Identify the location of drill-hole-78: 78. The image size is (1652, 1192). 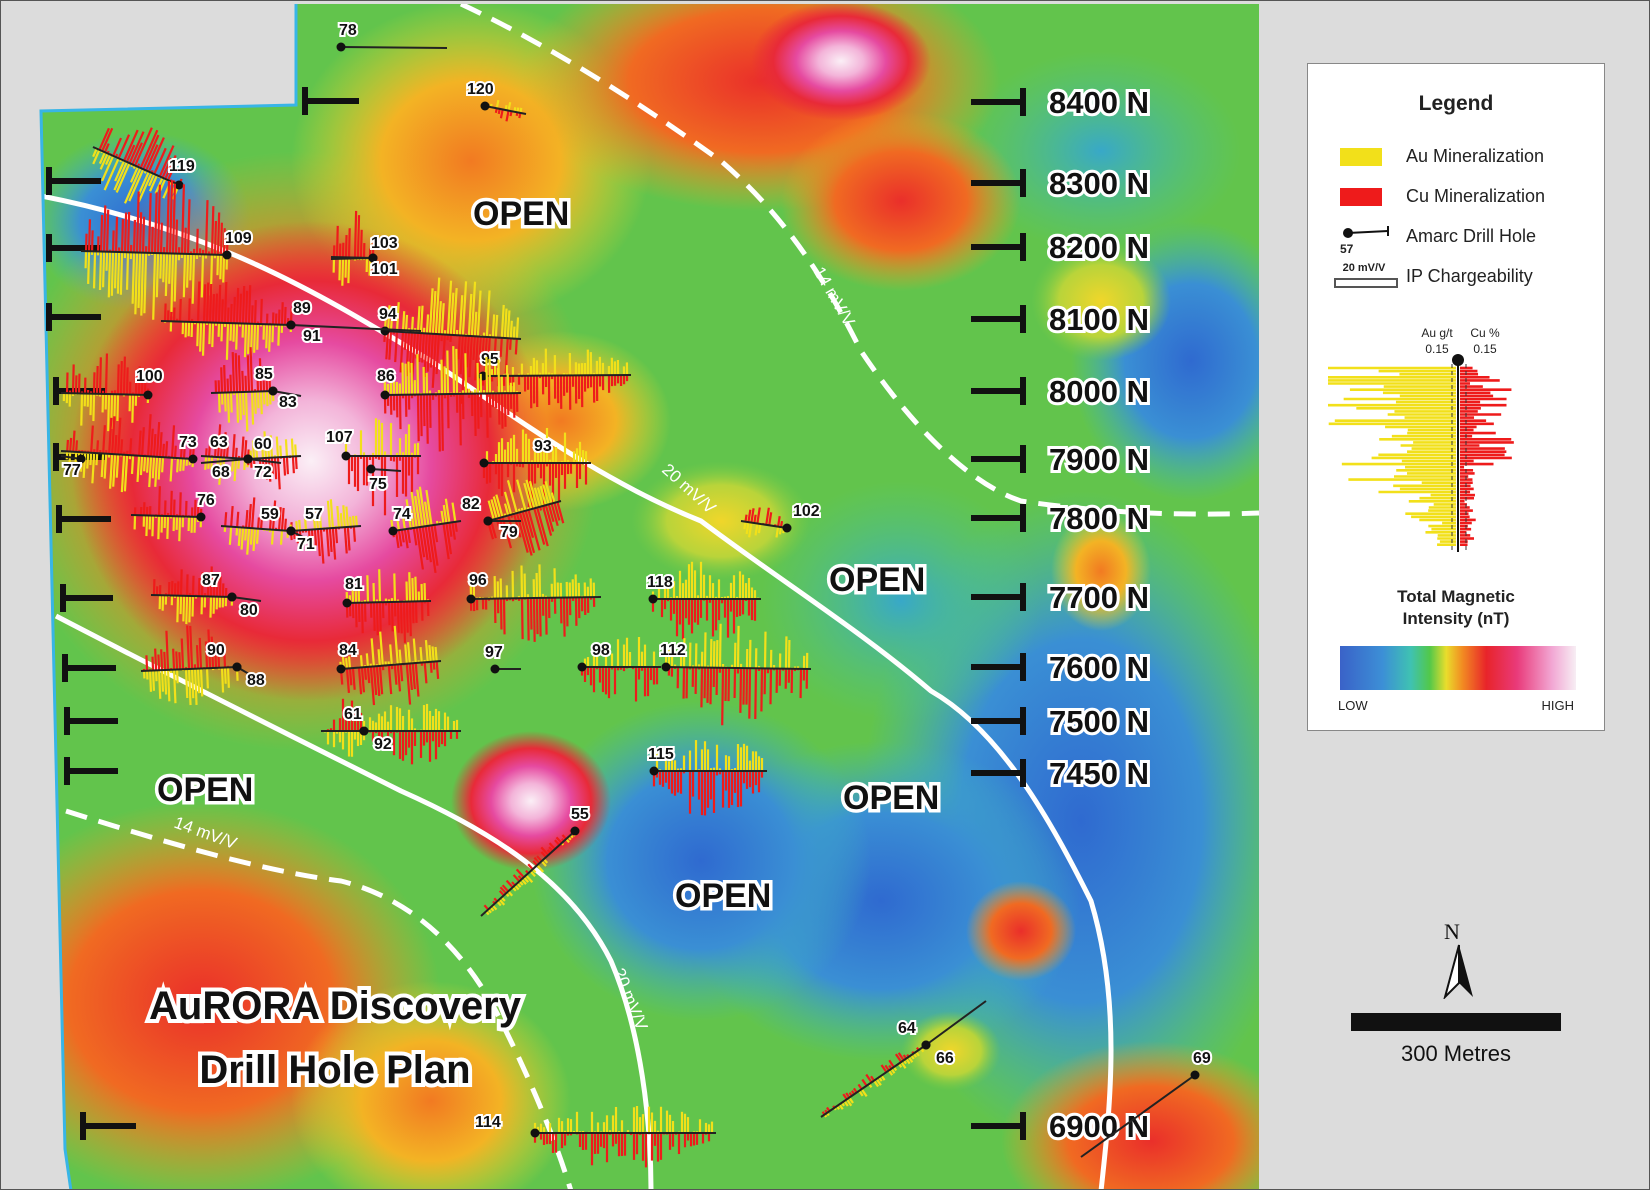
(392, 36).